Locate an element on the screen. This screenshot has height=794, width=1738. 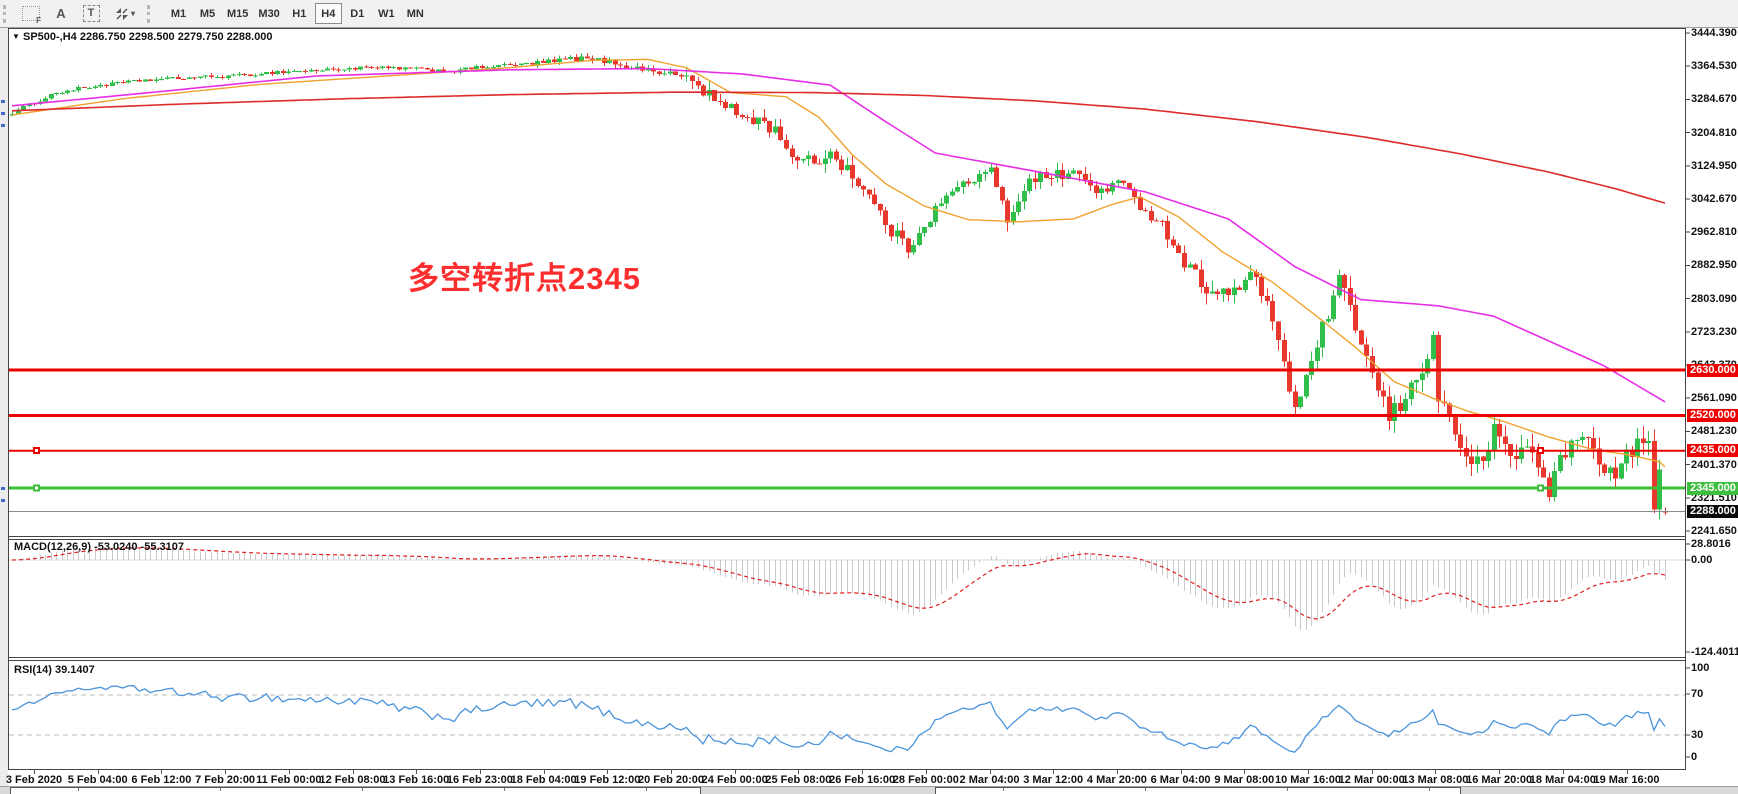
toolbar: F A T ▾ M1 M5 M15 M30 H1 H4 D1 W1 MN is located at coordinates (869, 14).